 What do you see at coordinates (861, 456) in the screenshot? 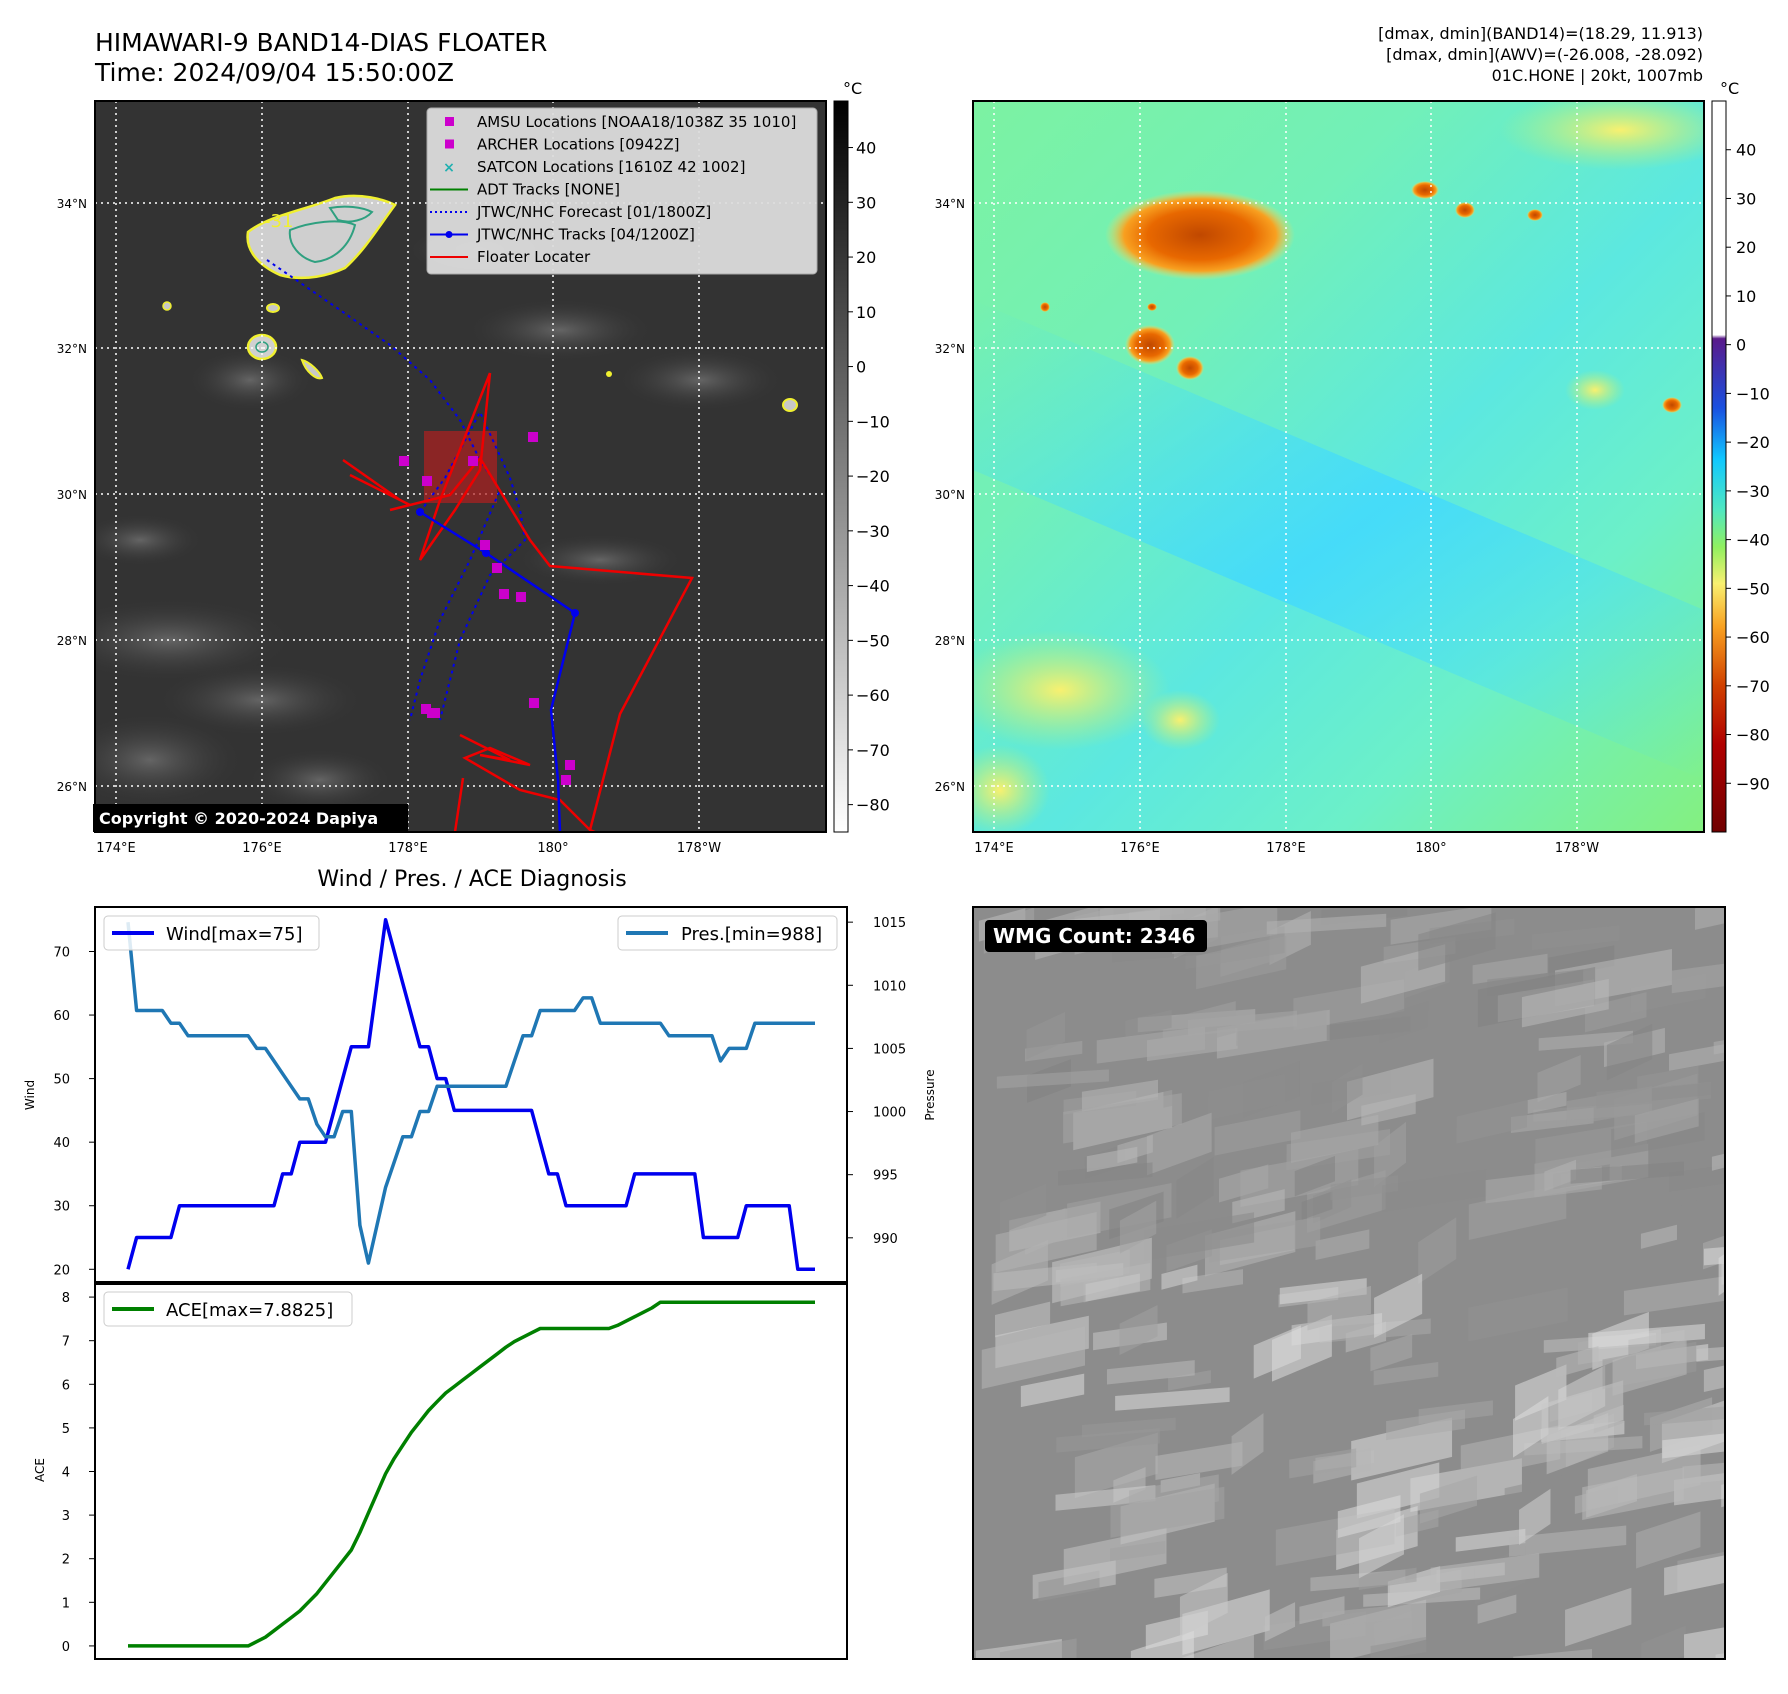
I see `ir-colorbar: °C 40 30 20 10 0 −10 −20 −30 −40 −50 −60 −70 −80` at bounding box center [861, 456].